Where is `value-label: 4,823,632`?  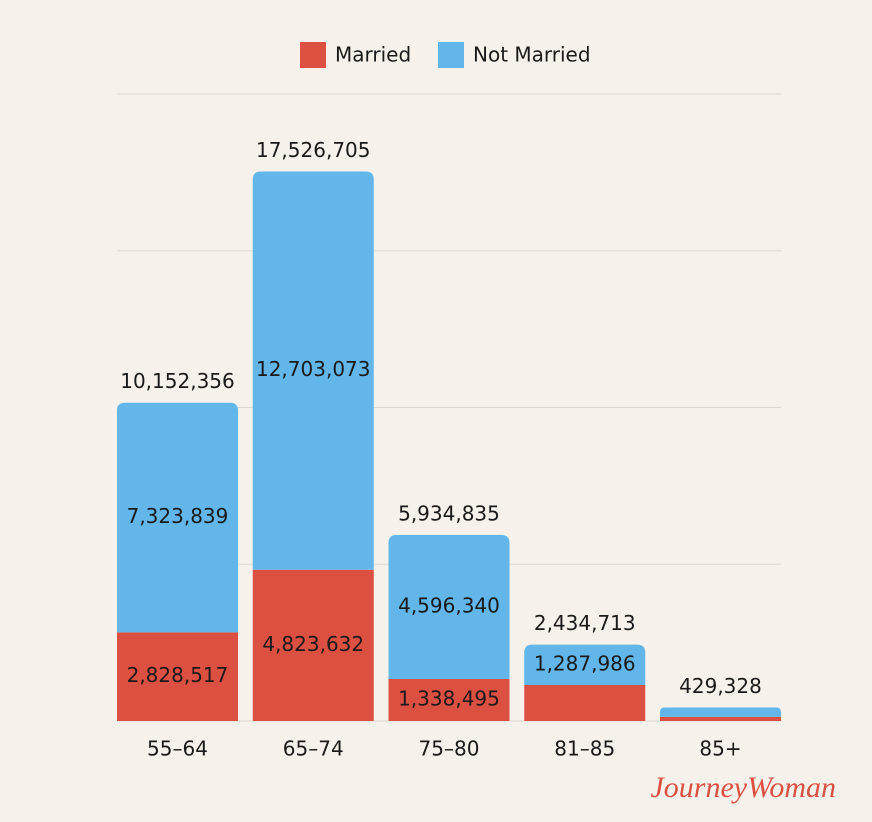
value-label: 4,823,632 is located at coordinates (313, 644).